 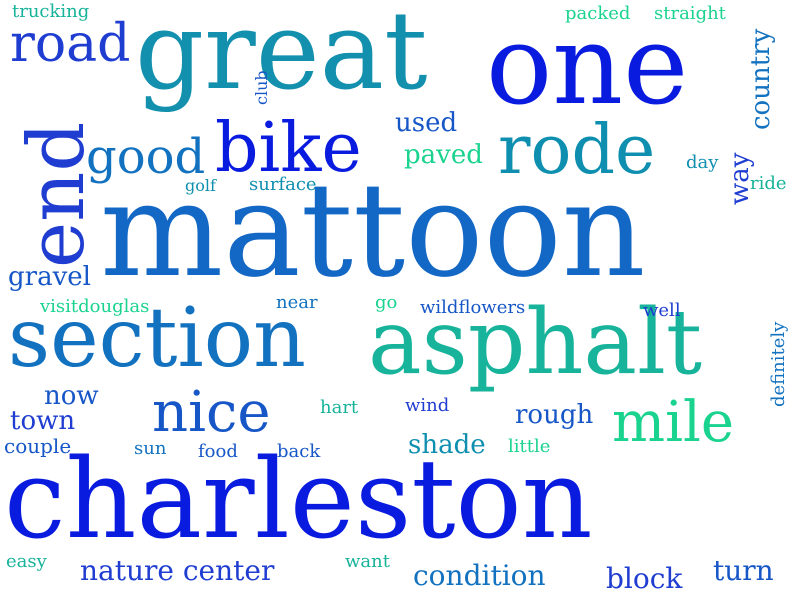 What do you see at coordinates (535, 342) in the screenshot?
I see `word-asphalt: asphalt` at bounding box center [535, 342].